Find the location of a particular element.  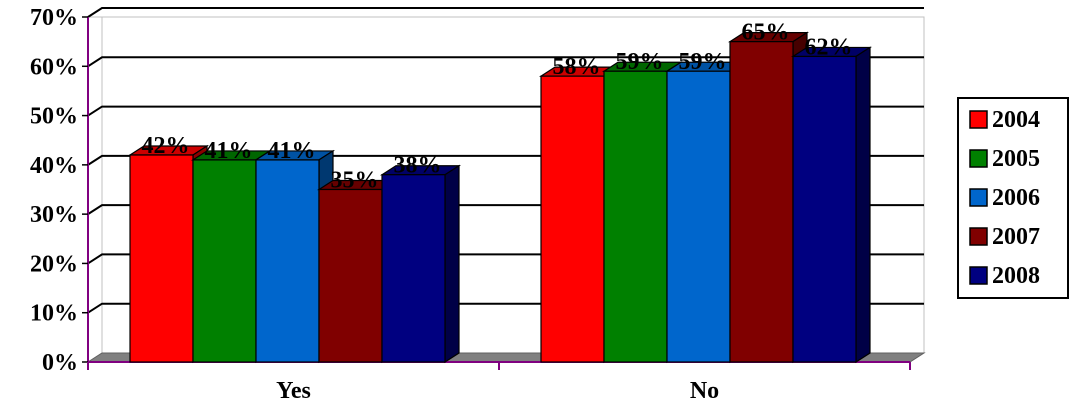

legend-item: 2008 is located at coordinates (1004, 276).